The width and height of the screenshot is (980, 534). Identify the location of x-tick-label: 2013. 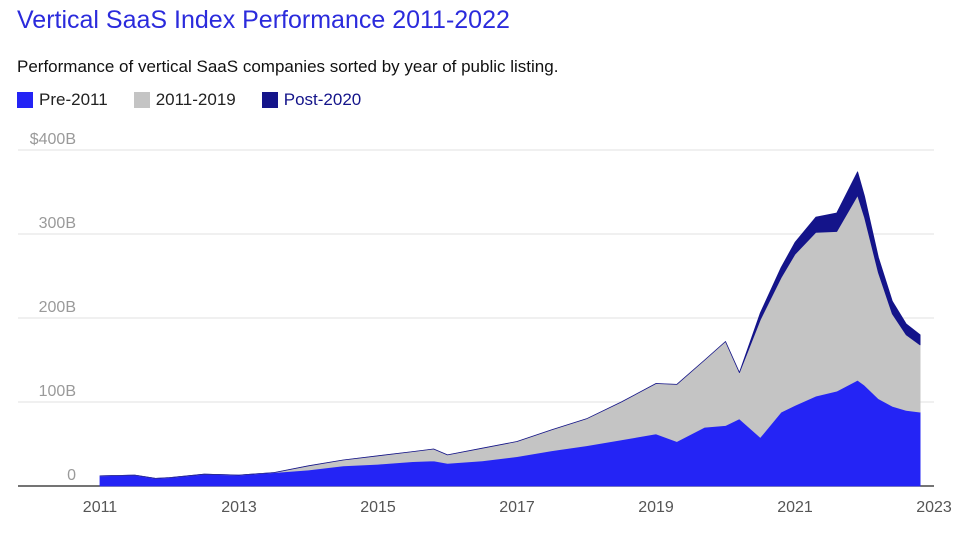
(239, 507).